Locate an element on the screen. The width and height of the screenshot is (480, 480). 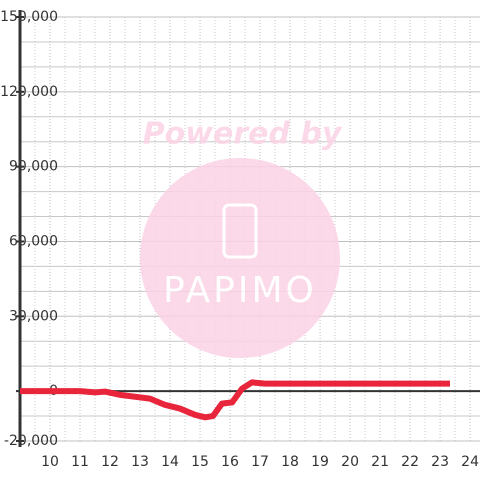
watermark-phone is located at coordinates (240, 231).